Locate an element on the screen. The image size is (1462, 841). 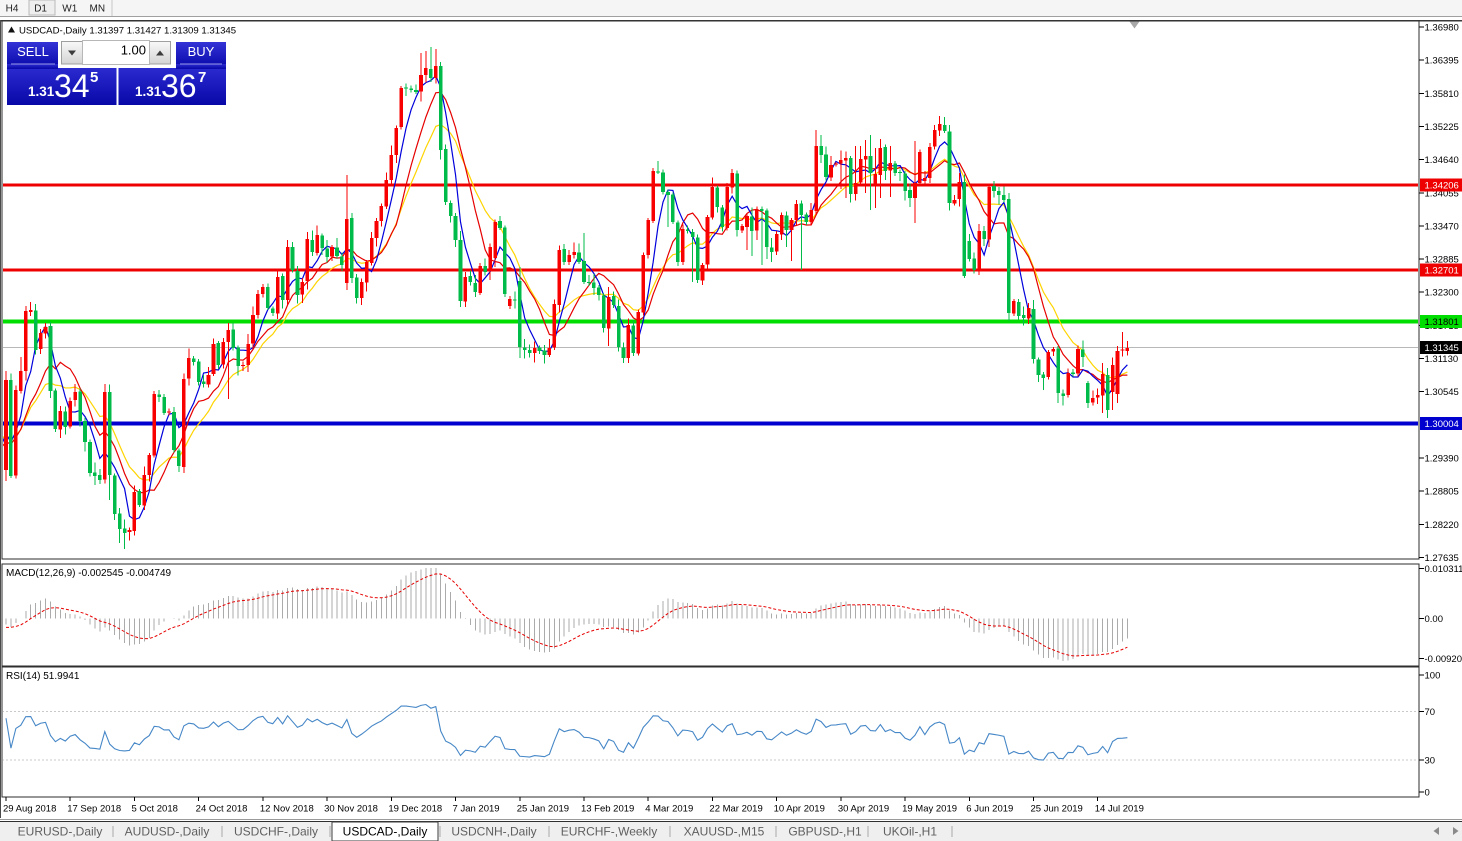
svg-text: 13 Feb 2019 is located at coordinates (607, 809).